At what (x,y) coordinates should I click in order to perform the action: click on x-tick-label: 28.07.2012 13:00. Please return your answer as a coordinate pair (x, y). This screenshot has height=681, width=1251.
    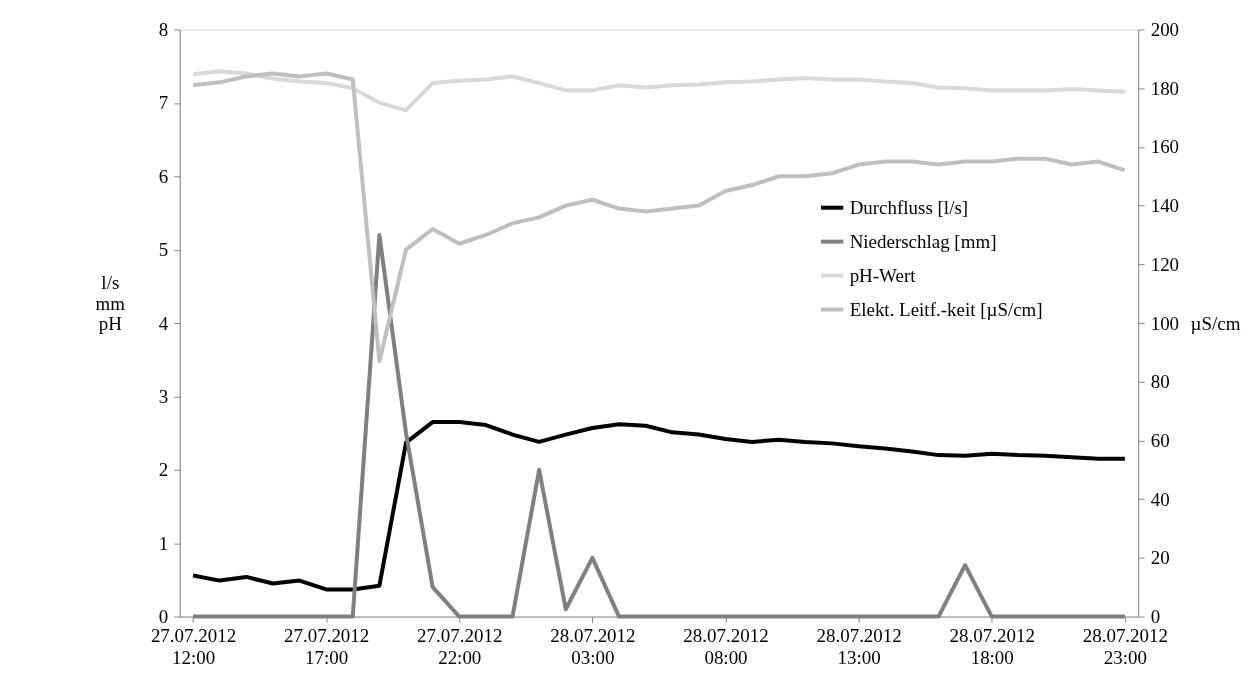
    Looking at the image, I should click on (859, 646).